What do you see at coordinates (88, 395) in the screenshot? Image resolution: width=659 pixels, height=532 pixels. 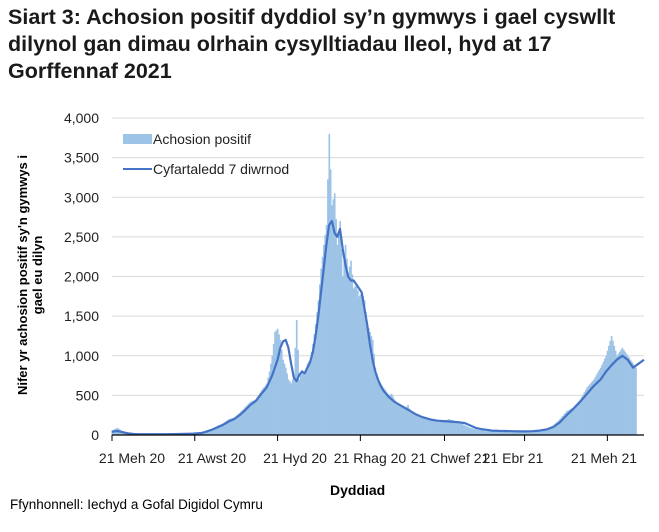 I see `y-tick-label: 500` at bounding box center [88, 395].